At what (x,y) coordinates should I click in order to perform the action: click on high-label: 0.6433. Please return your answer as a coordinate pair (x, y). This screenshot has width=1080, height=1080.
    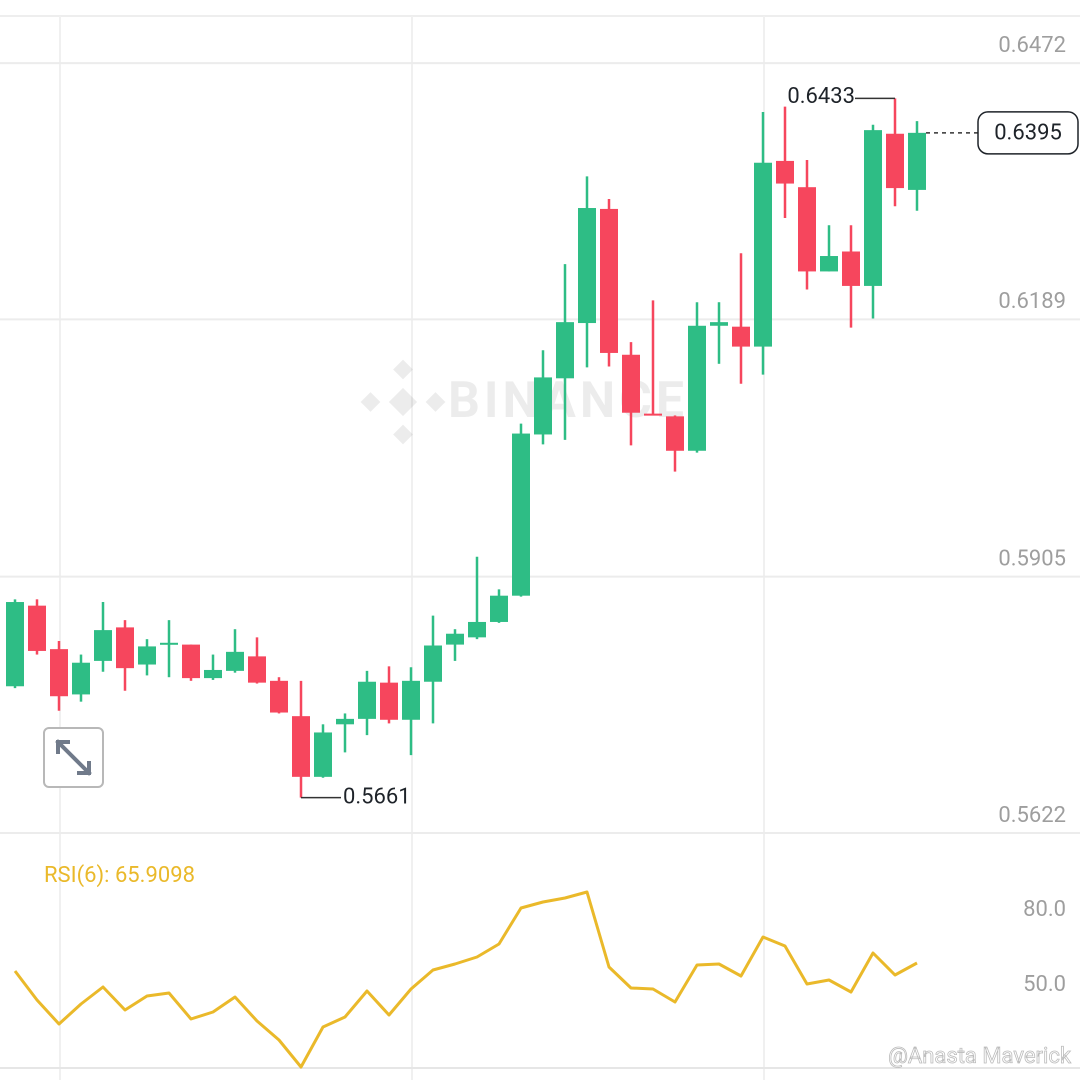
    Looking at the image, I should click on (821, 96).